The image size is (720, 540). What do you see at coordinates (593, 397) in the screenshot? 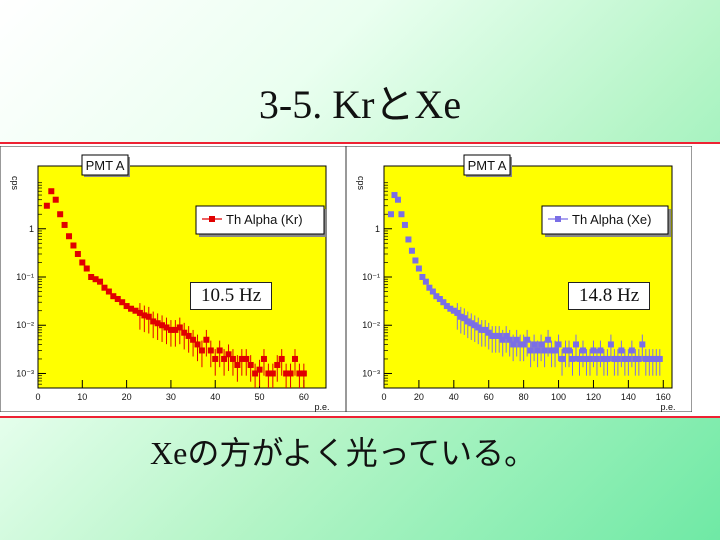
I see `xe-xtick-label-6: 120` at bounding box center [593, 397].